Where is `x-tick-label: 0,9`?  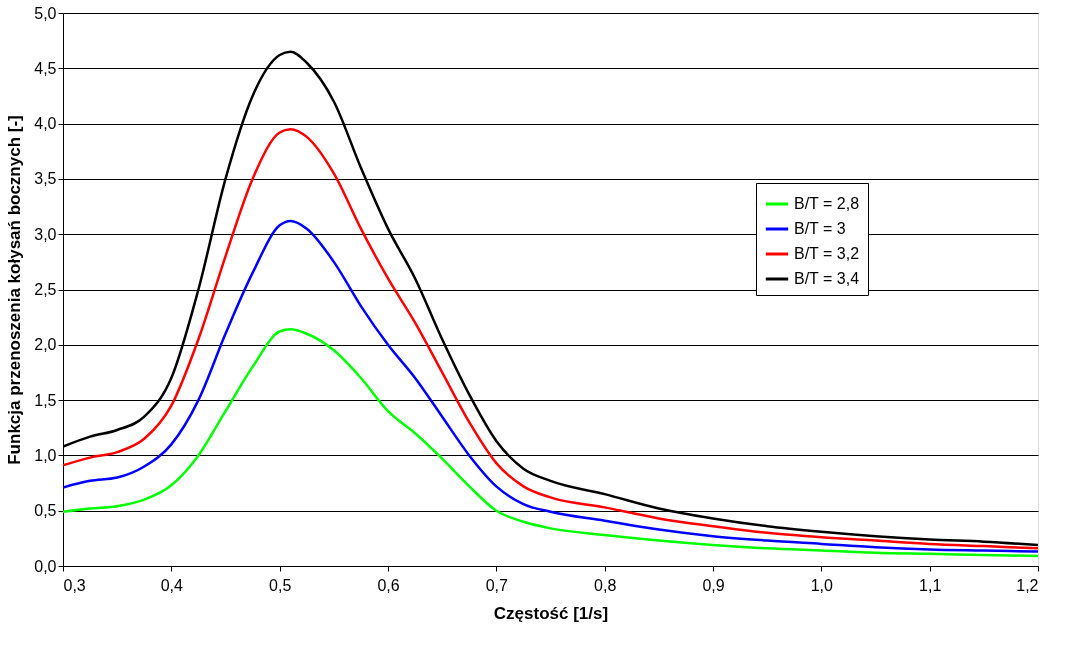
x-tick-label: 0,9 is located at coordinates (713, 585).